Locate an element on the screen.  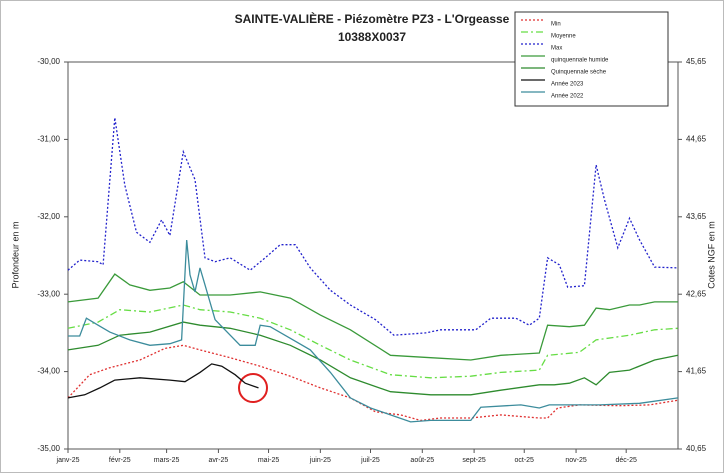
y2-tick-label: 40,65 is located at coordinates (696, 448).